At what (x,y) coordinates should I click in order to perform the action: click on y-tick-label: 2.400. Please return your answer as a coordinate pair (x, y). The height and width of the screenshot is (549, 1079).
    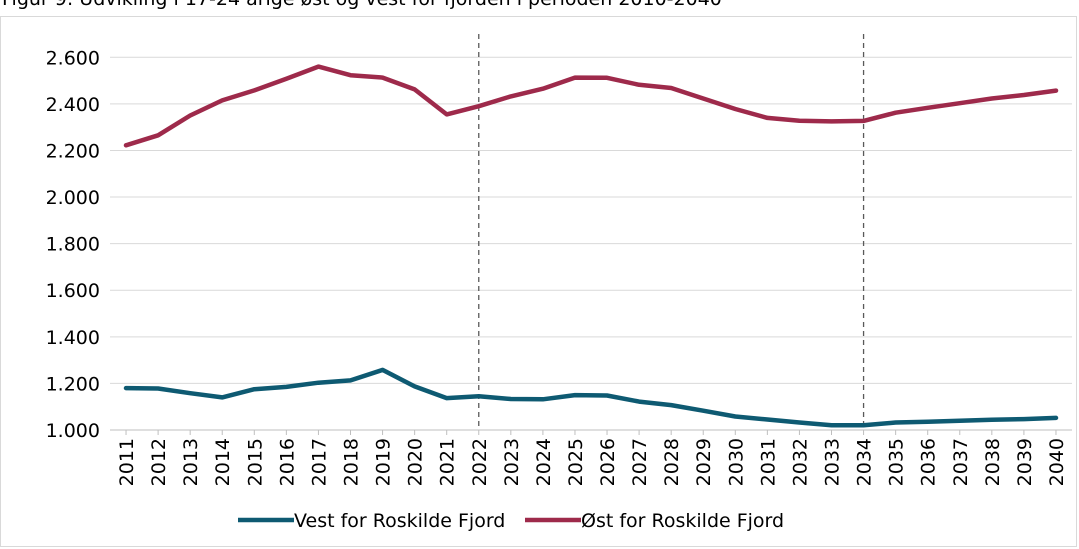
    Looking at the image, I should click on (73, 105).